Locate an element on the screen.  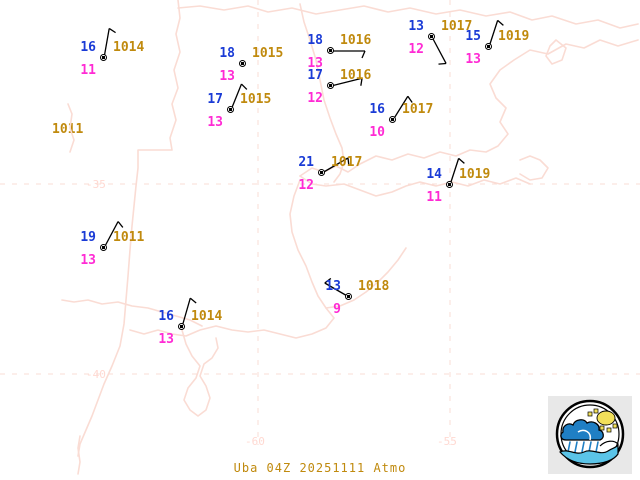
station-temperature: 21 is located at coordinates (306, 162).